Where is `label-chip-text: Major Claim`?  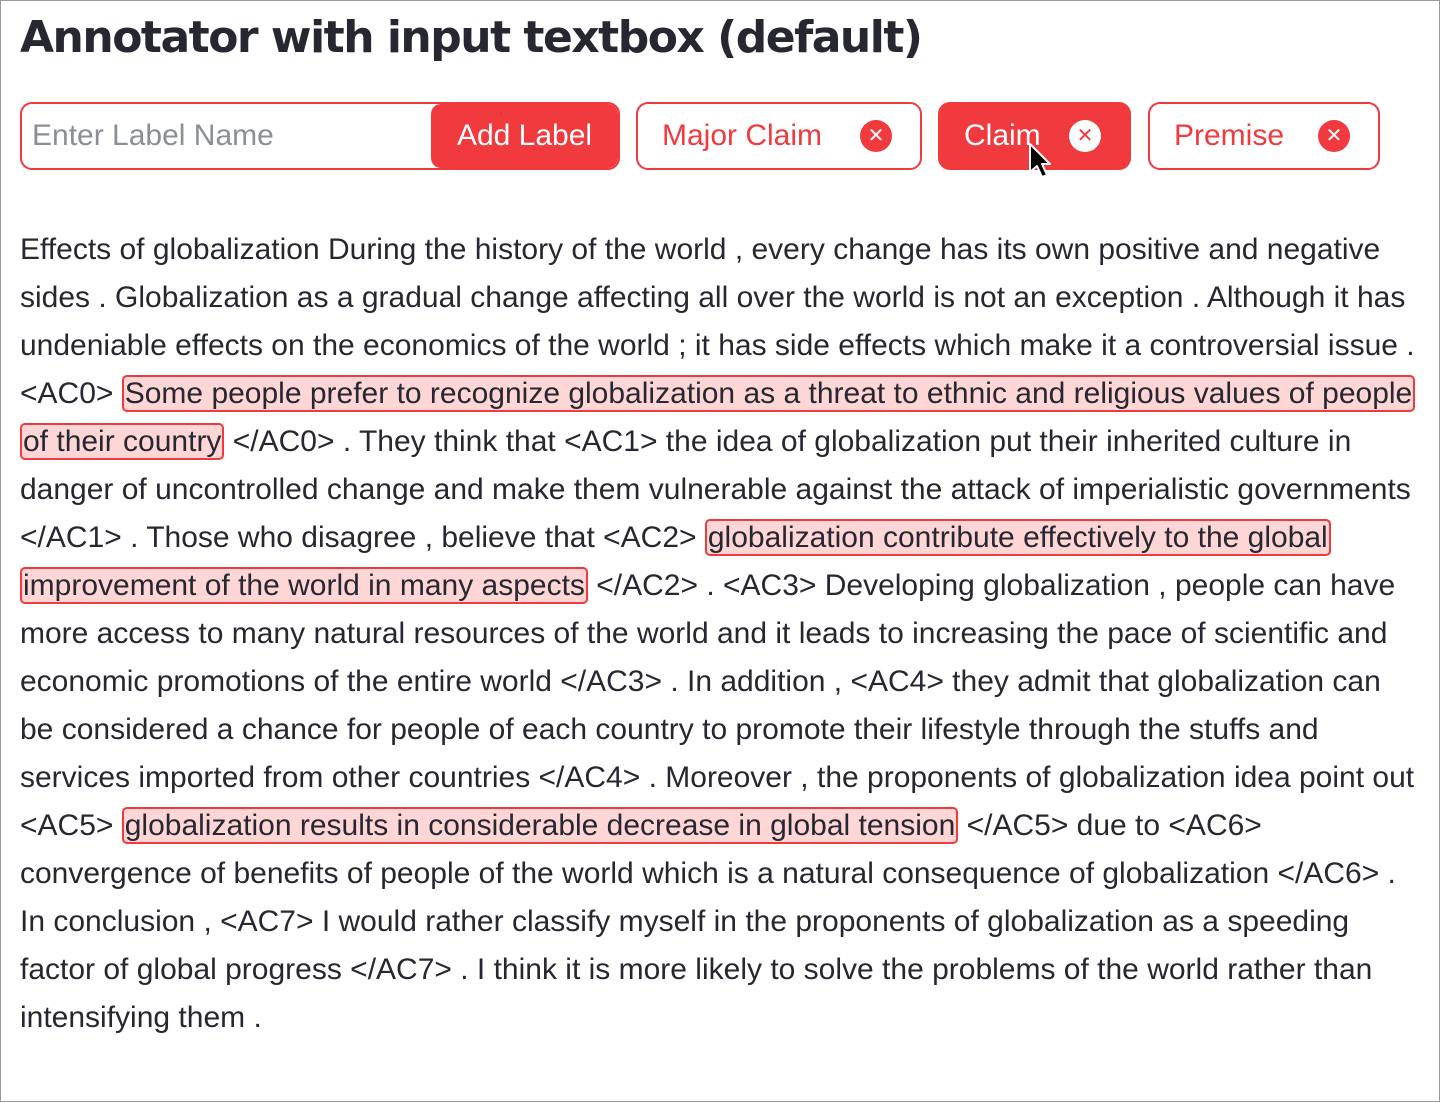 label-chip-text: Major Claim is located at coordinates (742, 135).